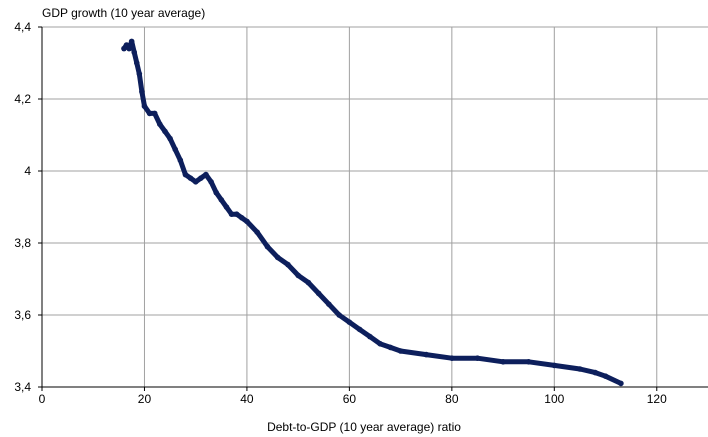  I want to click on y-axis-title: GDP growth (10 year average), so click(123, 13).